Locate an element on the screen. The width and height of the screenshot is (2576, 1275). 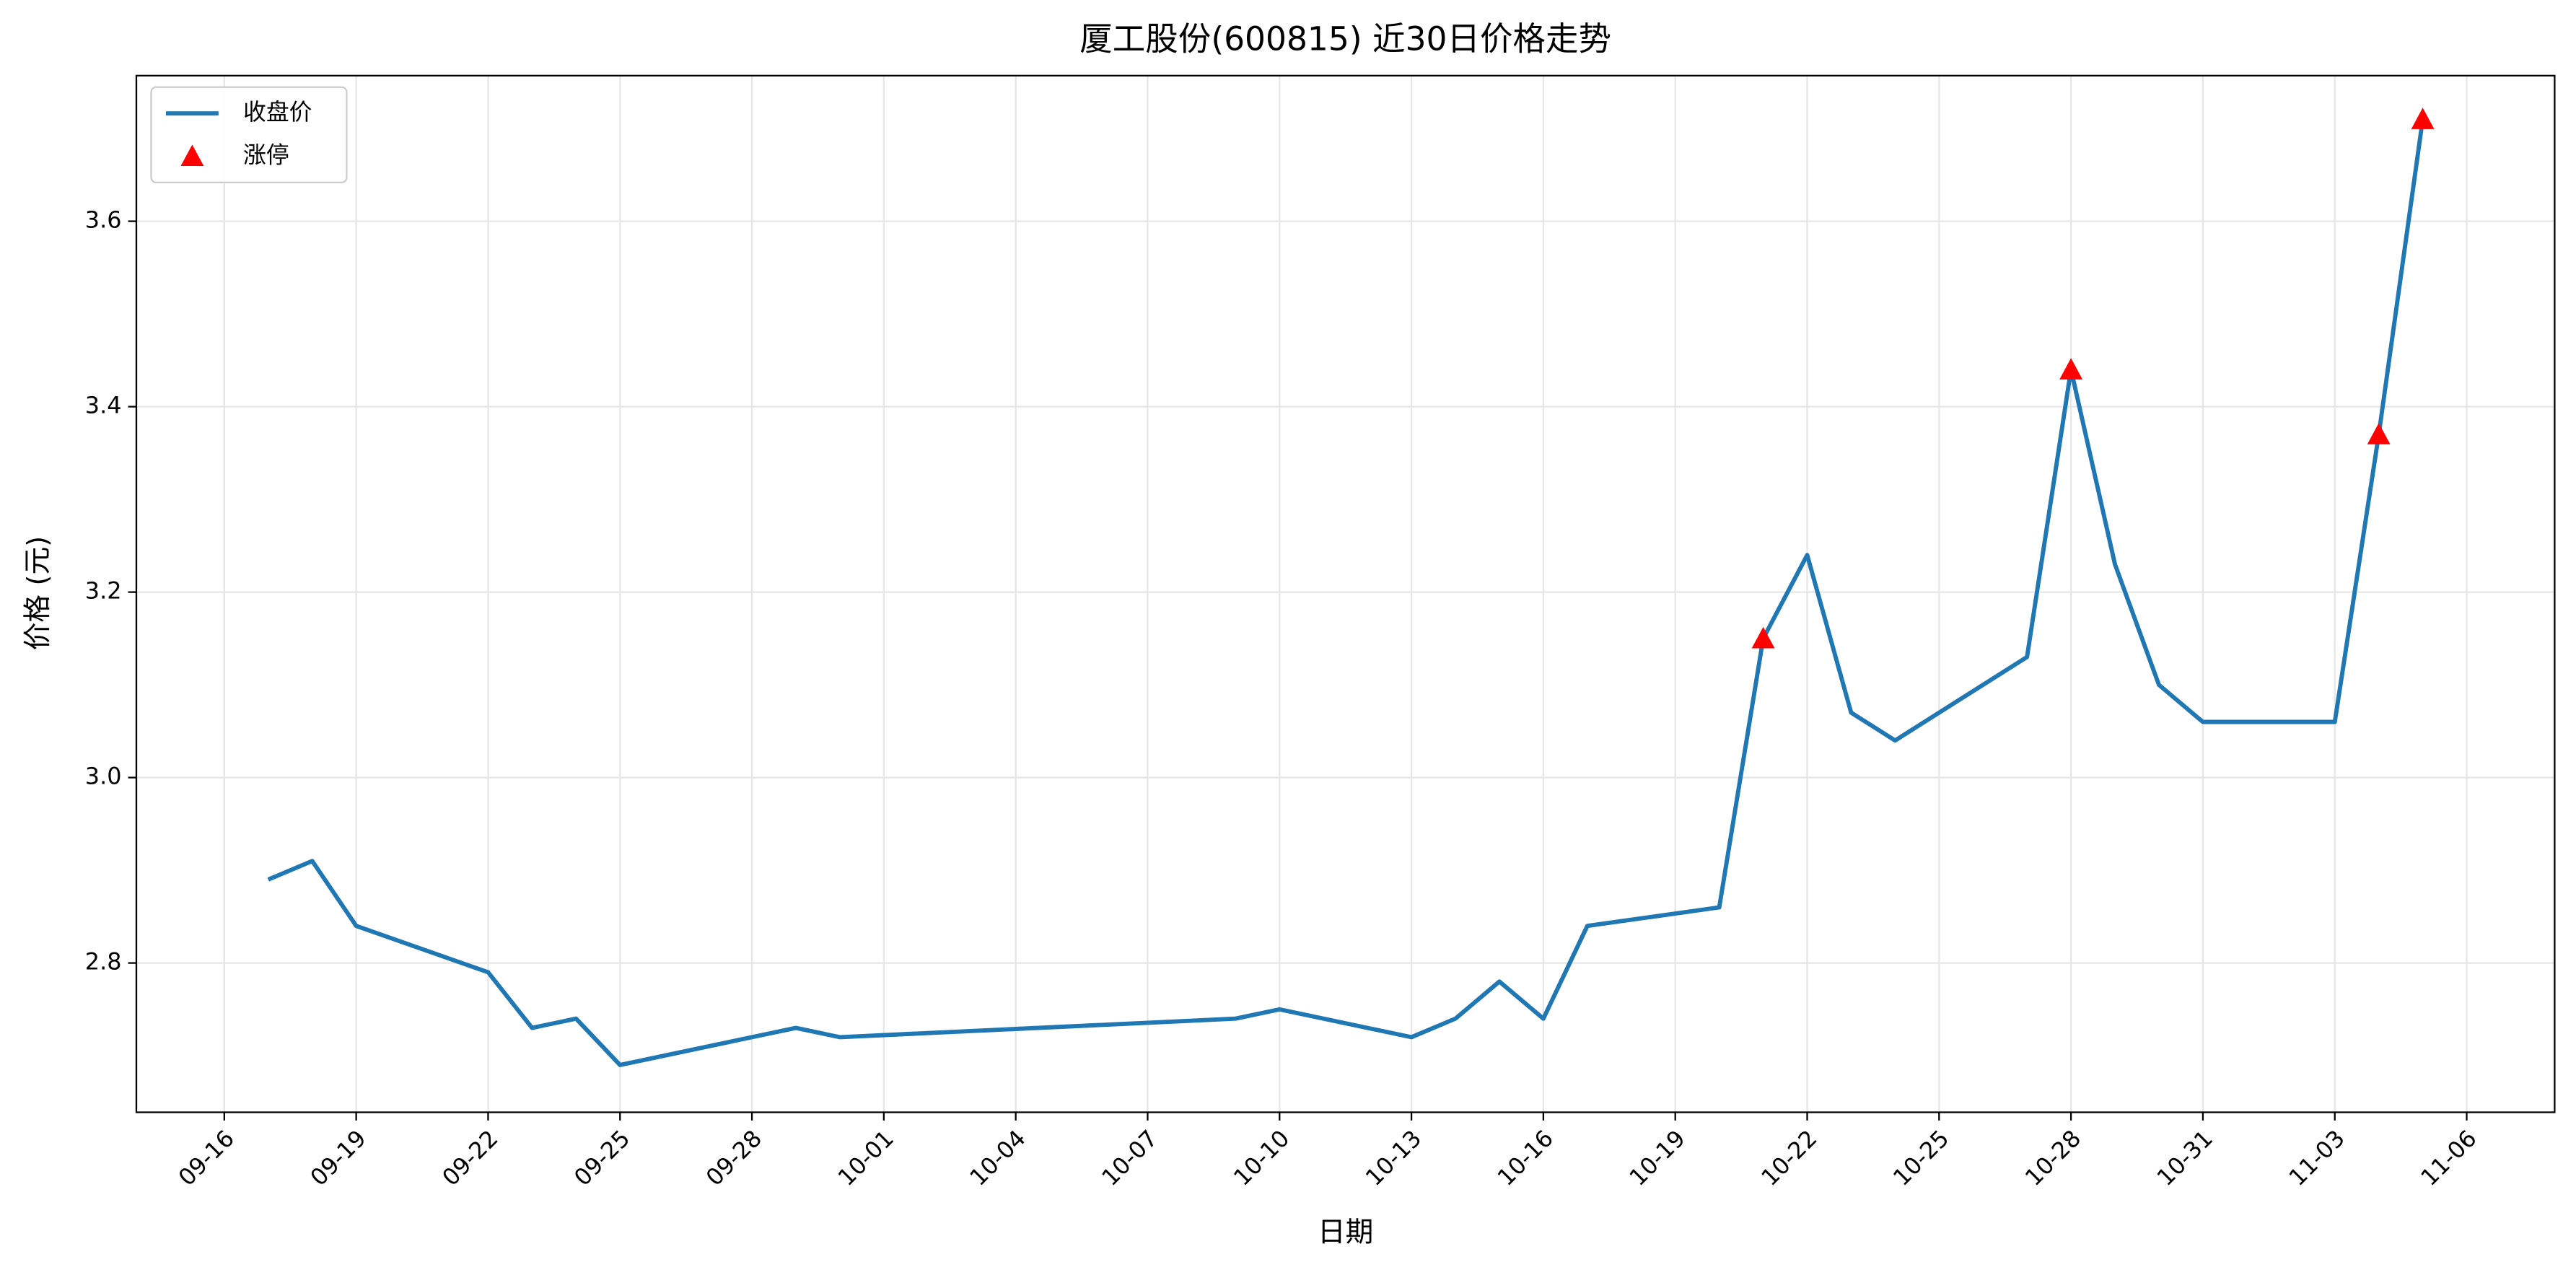
legend-label: 涨停 is located at coordinates (266, 154).